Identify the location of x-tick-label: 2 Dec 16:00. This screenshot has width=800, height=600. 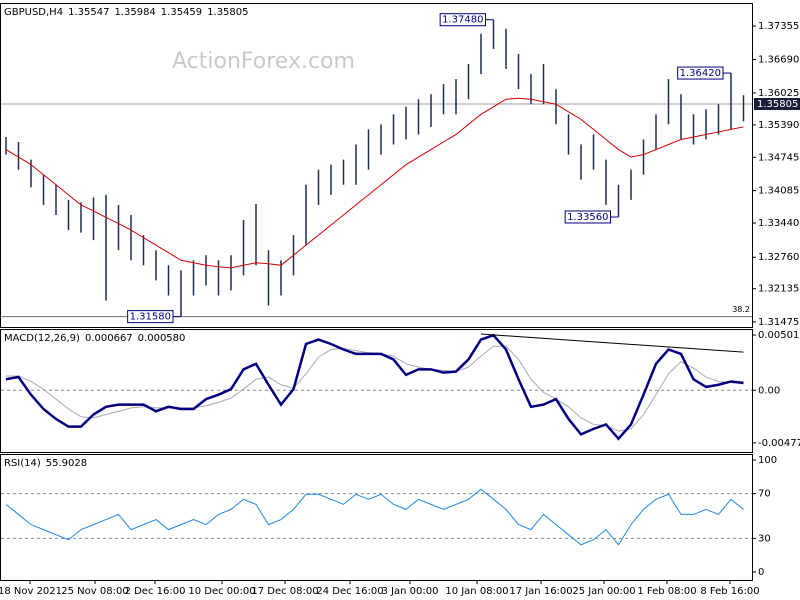
(155, 591).